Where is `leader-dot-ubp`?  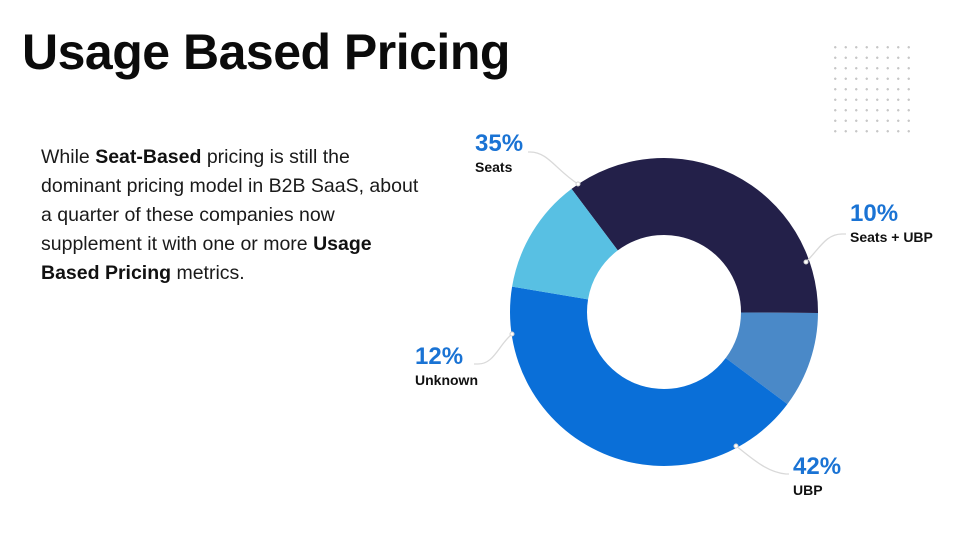 leader-dot-ubp is located at coordinates (736, 446).